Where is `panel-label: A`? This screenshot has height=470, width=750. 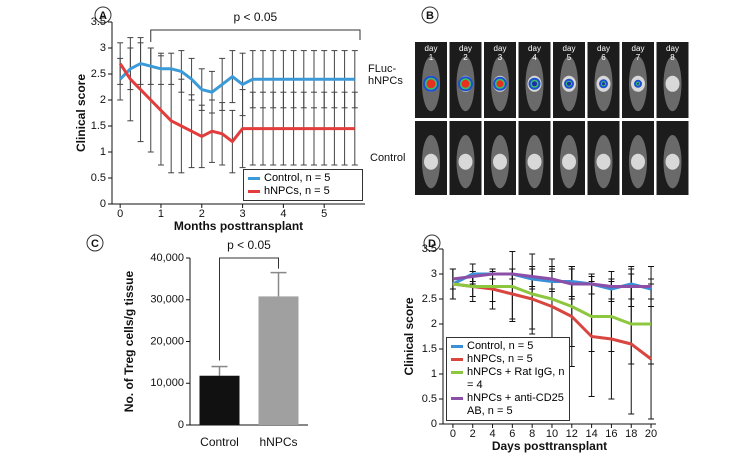
panel-label: A is located at coordinates (103, 16).